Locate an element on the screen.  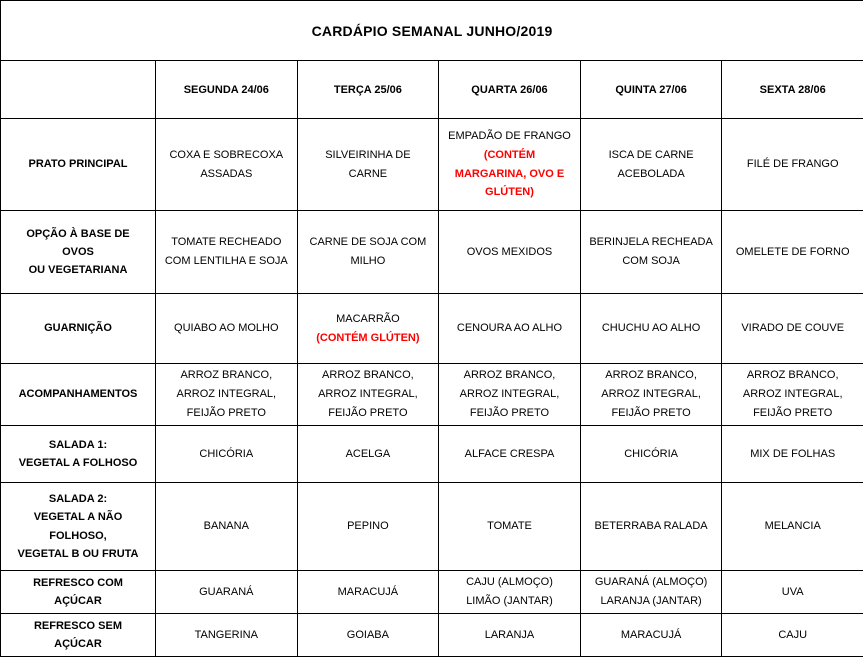
menu-cell: ACELGA is located at coordinates (368, 454).